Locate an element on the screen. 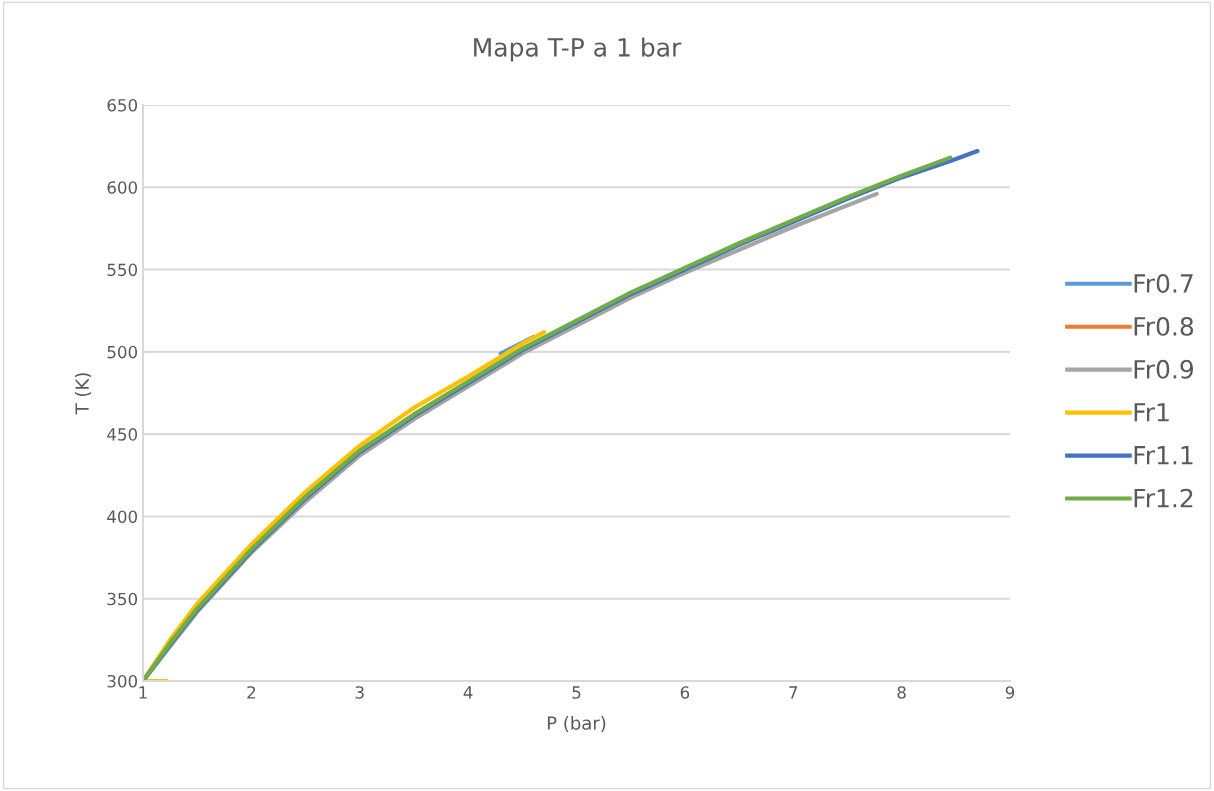 The width and height of the screenshot is (1214, 791). y-axis-title: T (K) is located at coordinates (83, 394).